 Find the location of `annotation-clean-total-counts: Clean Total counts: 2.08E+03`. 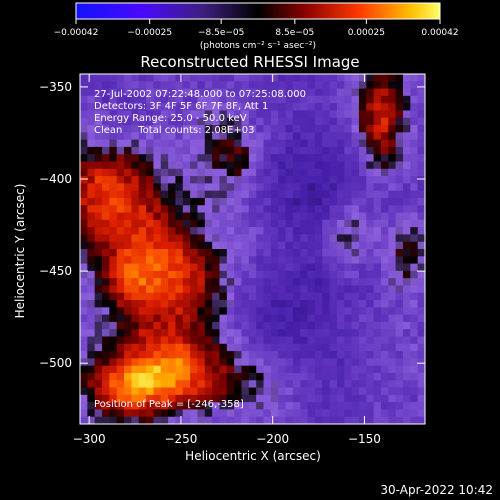

annotation-clean-total-counts: Clean Total counts: 2.08E+03 is located at coordinates (174, 130).